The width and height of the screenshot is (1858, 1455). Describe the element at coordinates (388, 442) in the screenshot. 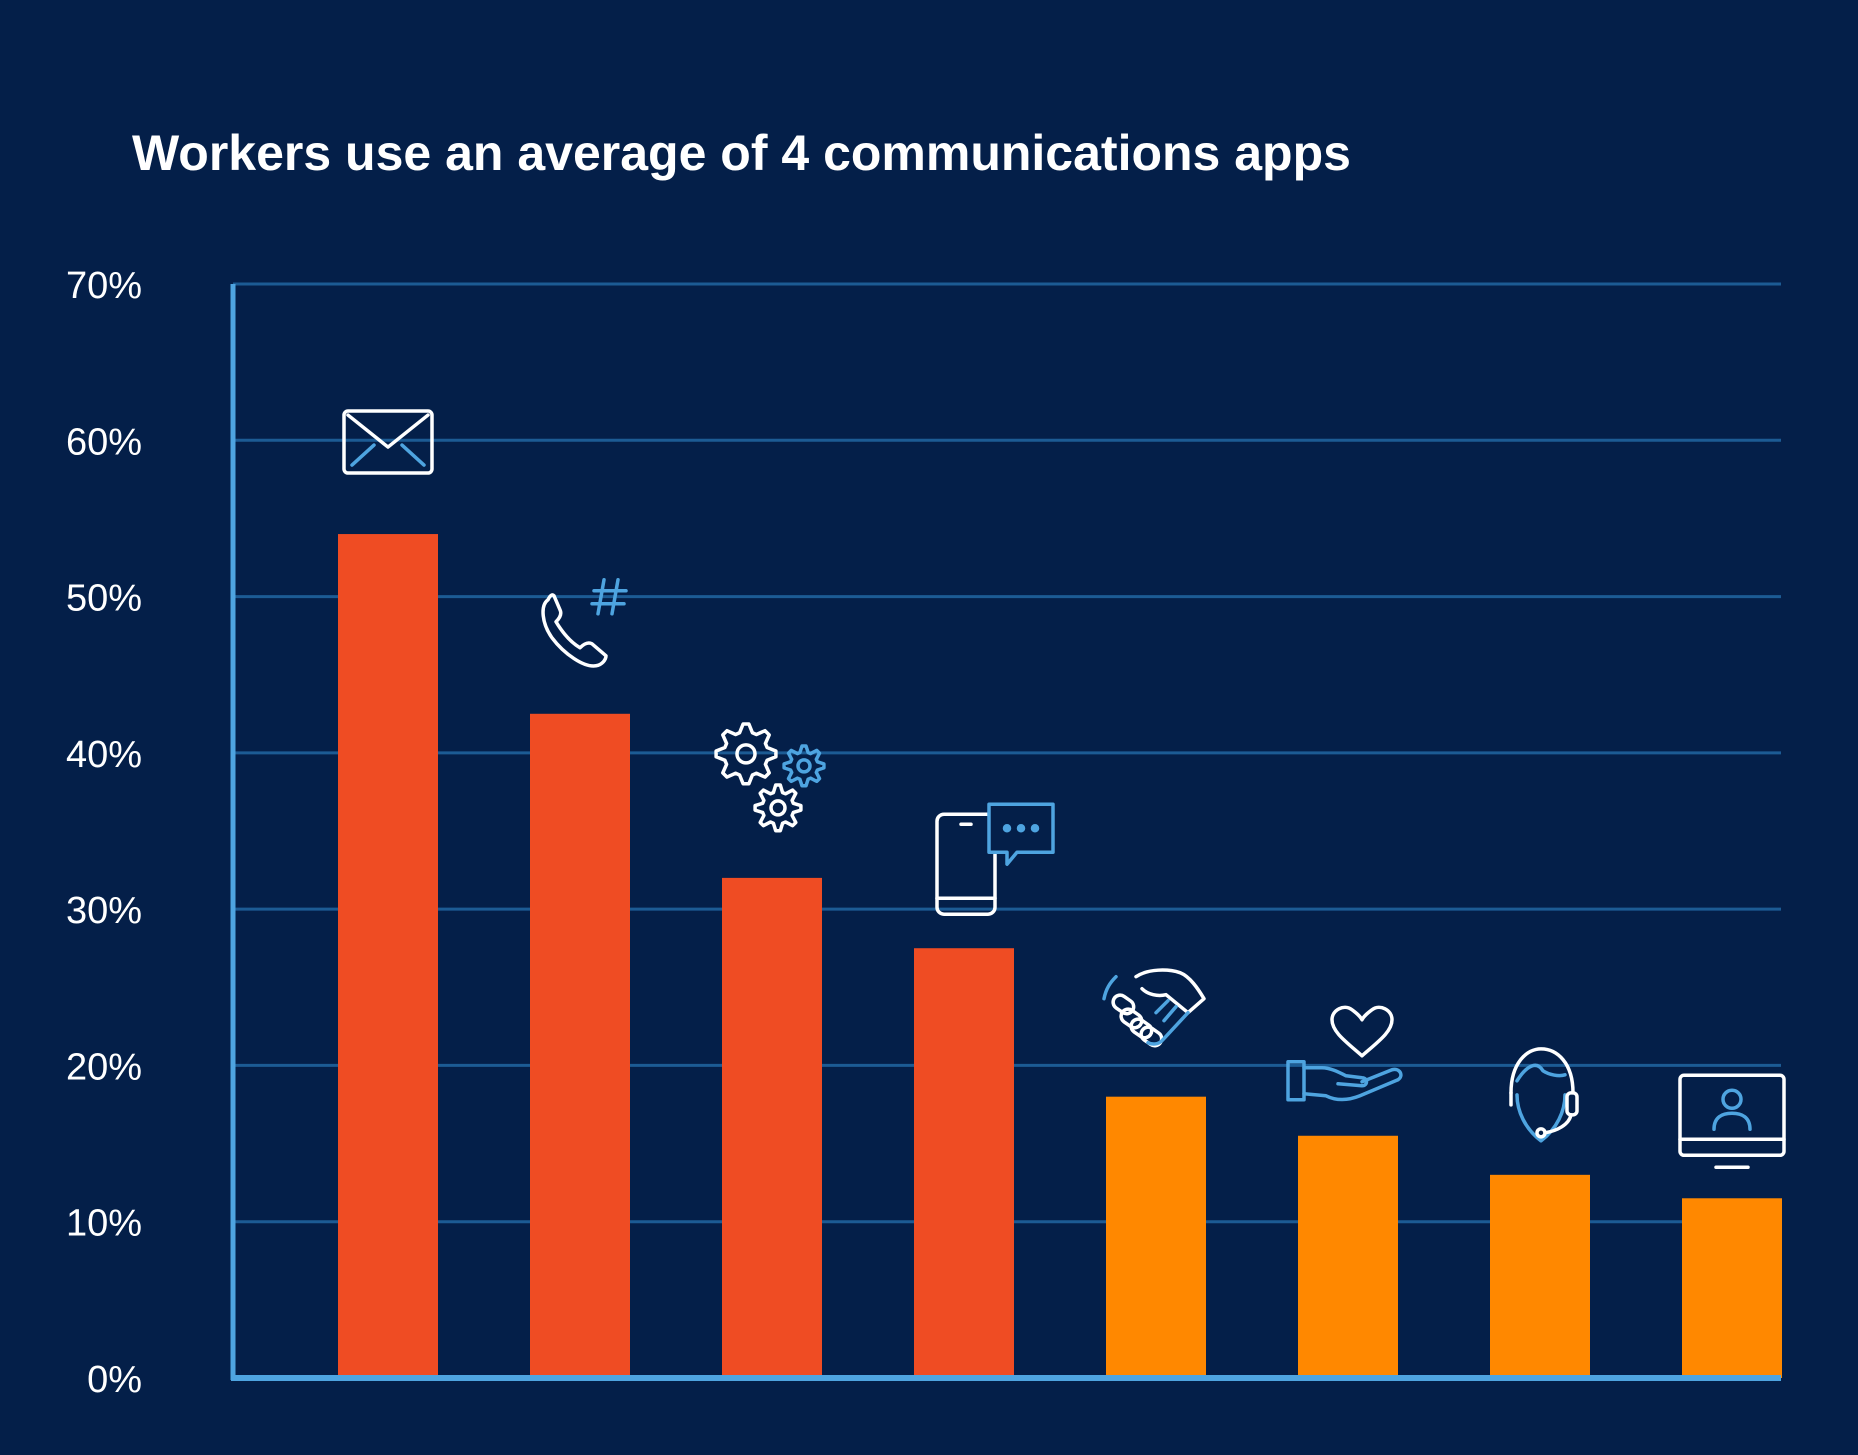

I see `envelope-icon` at that location.